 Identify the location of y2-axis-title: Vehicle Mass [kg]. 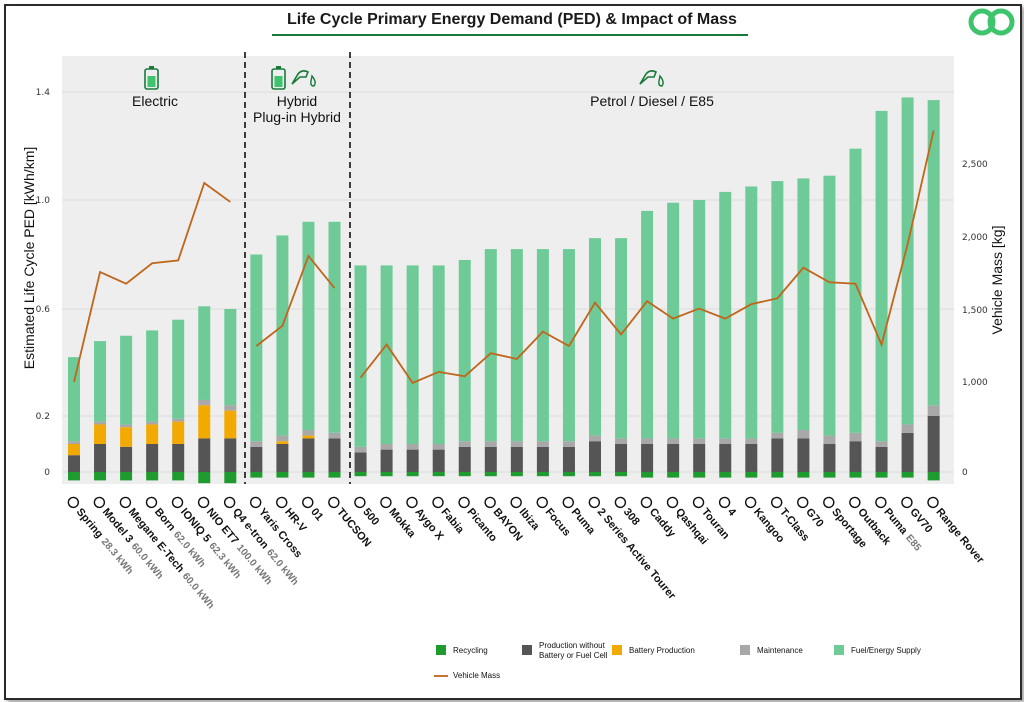
(997, 280).